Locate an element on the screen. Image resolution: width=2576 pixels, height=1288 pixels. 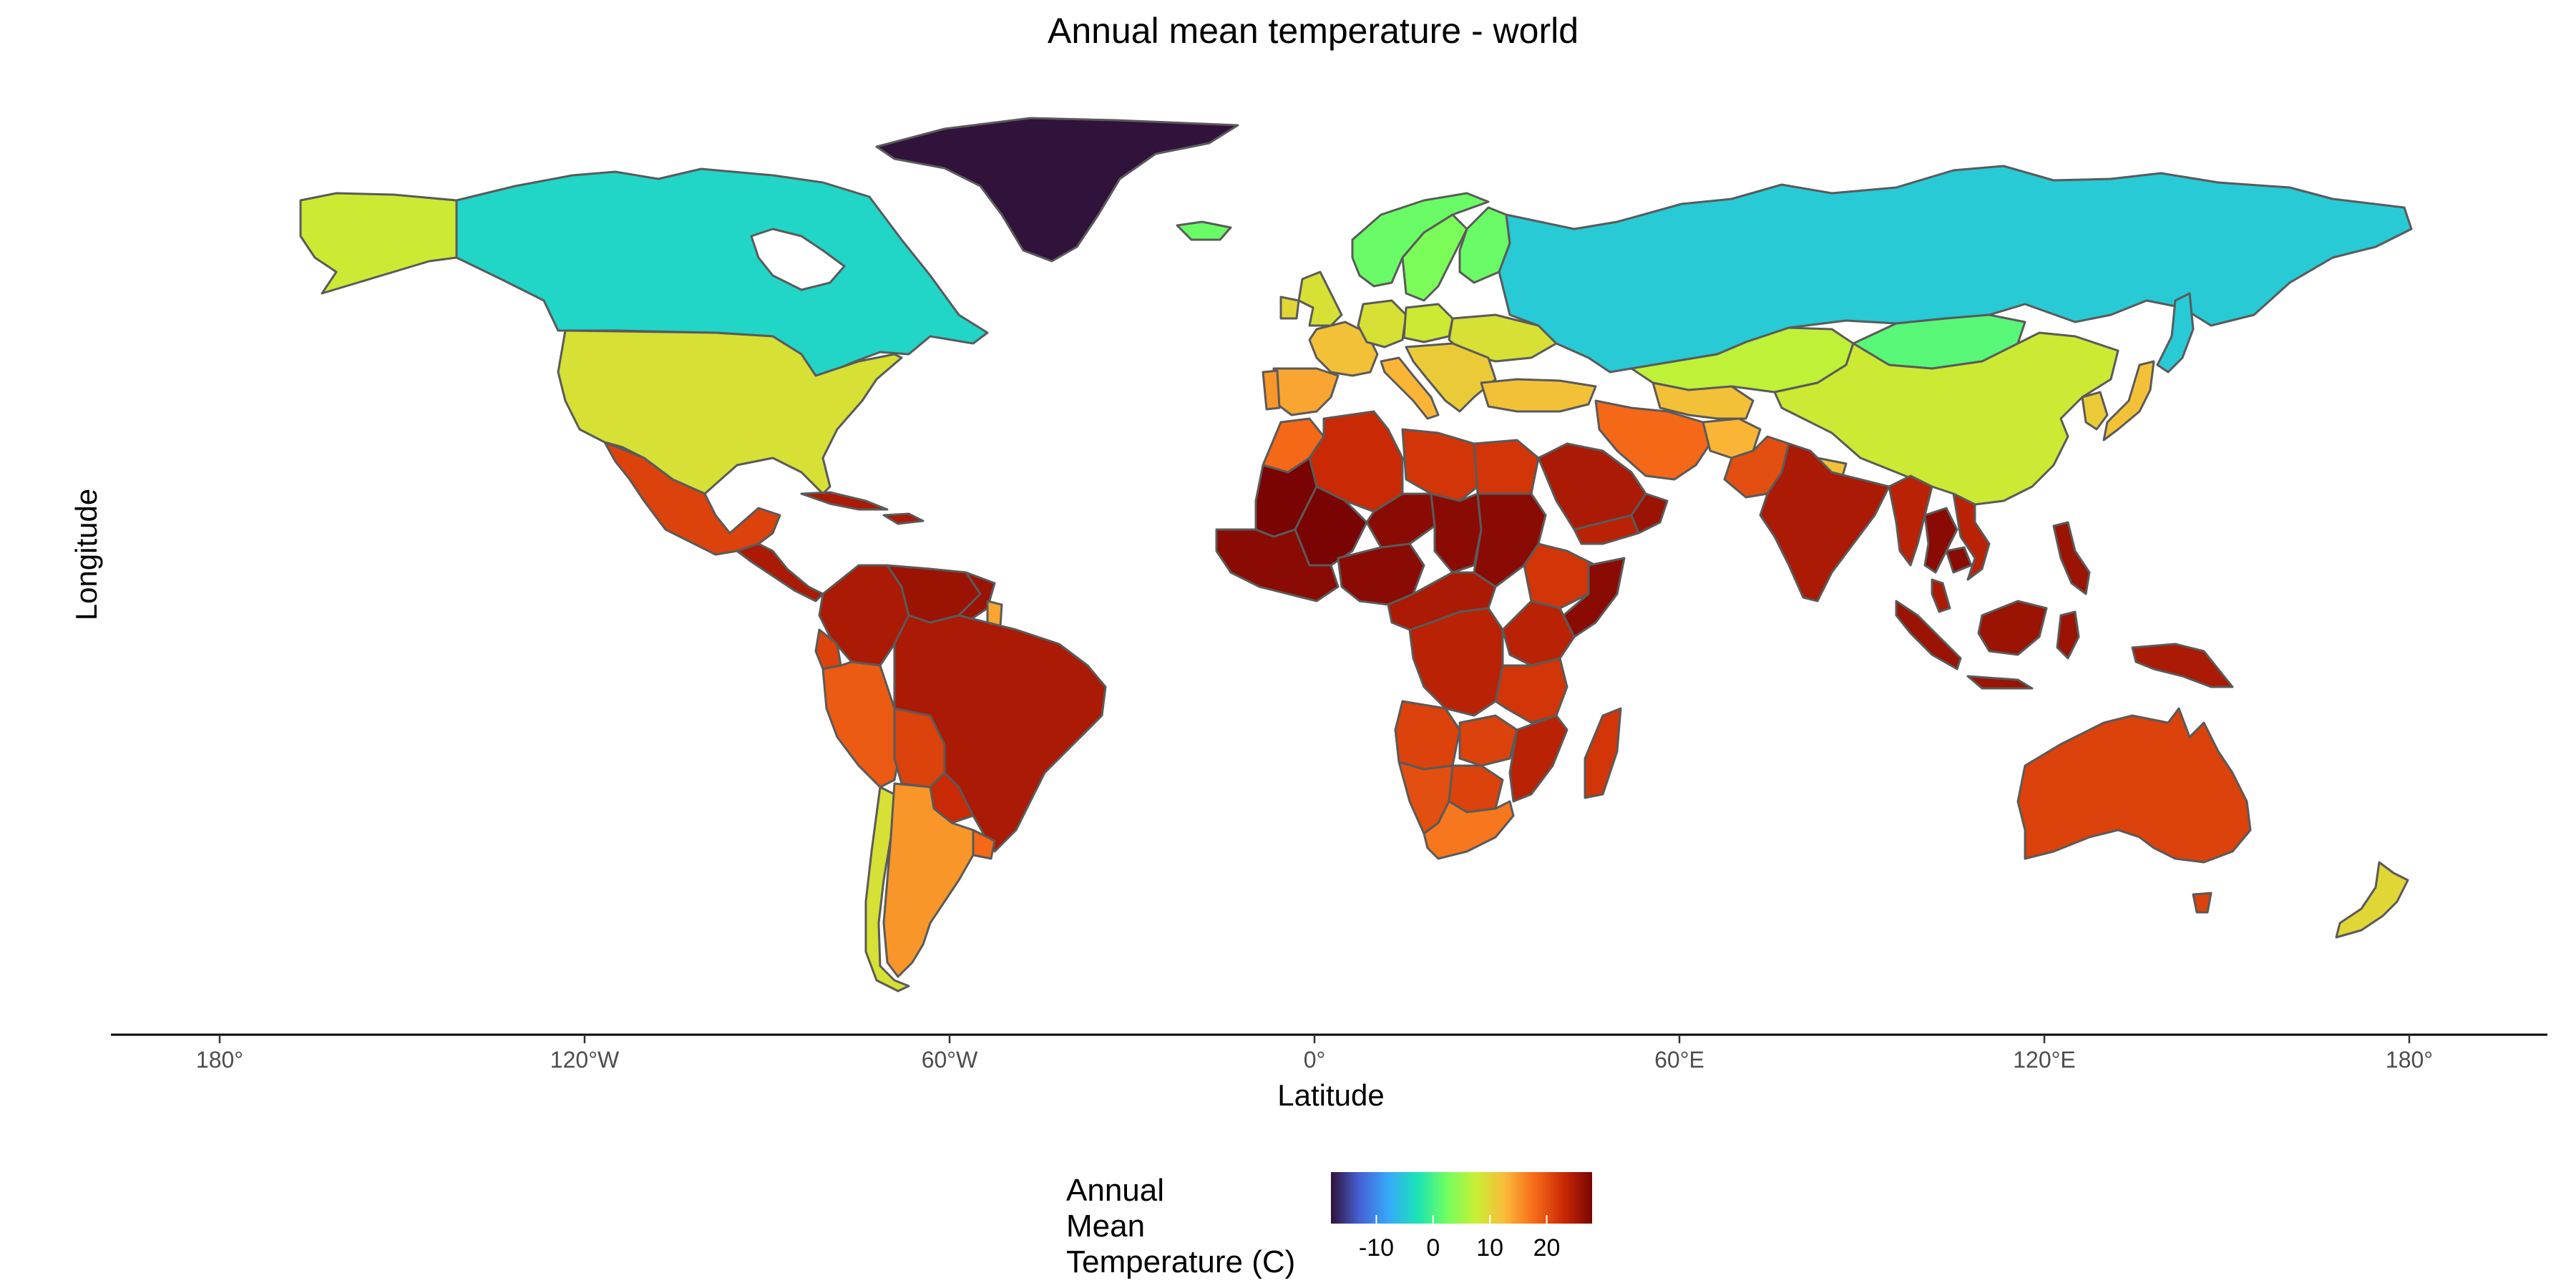
region-philippines is located at coordinates (2071, 558).